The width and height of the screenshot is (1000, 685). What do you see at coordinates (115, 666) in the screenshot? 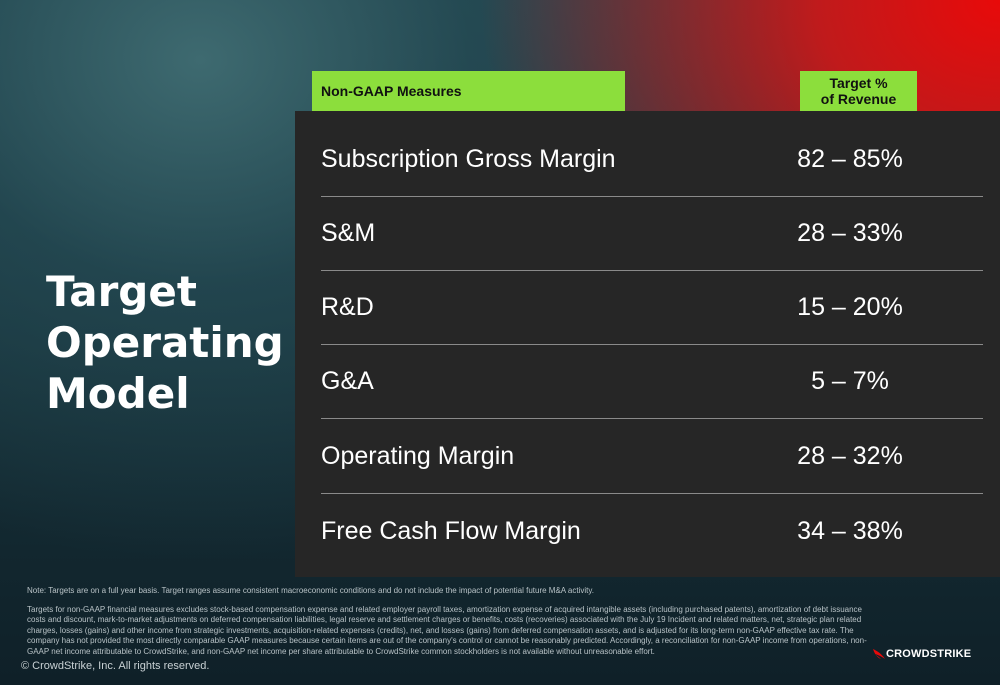
I see `copyright-text: © CrowdStrike, Inc. All rights reserved.` at bounding box center [115, 666].